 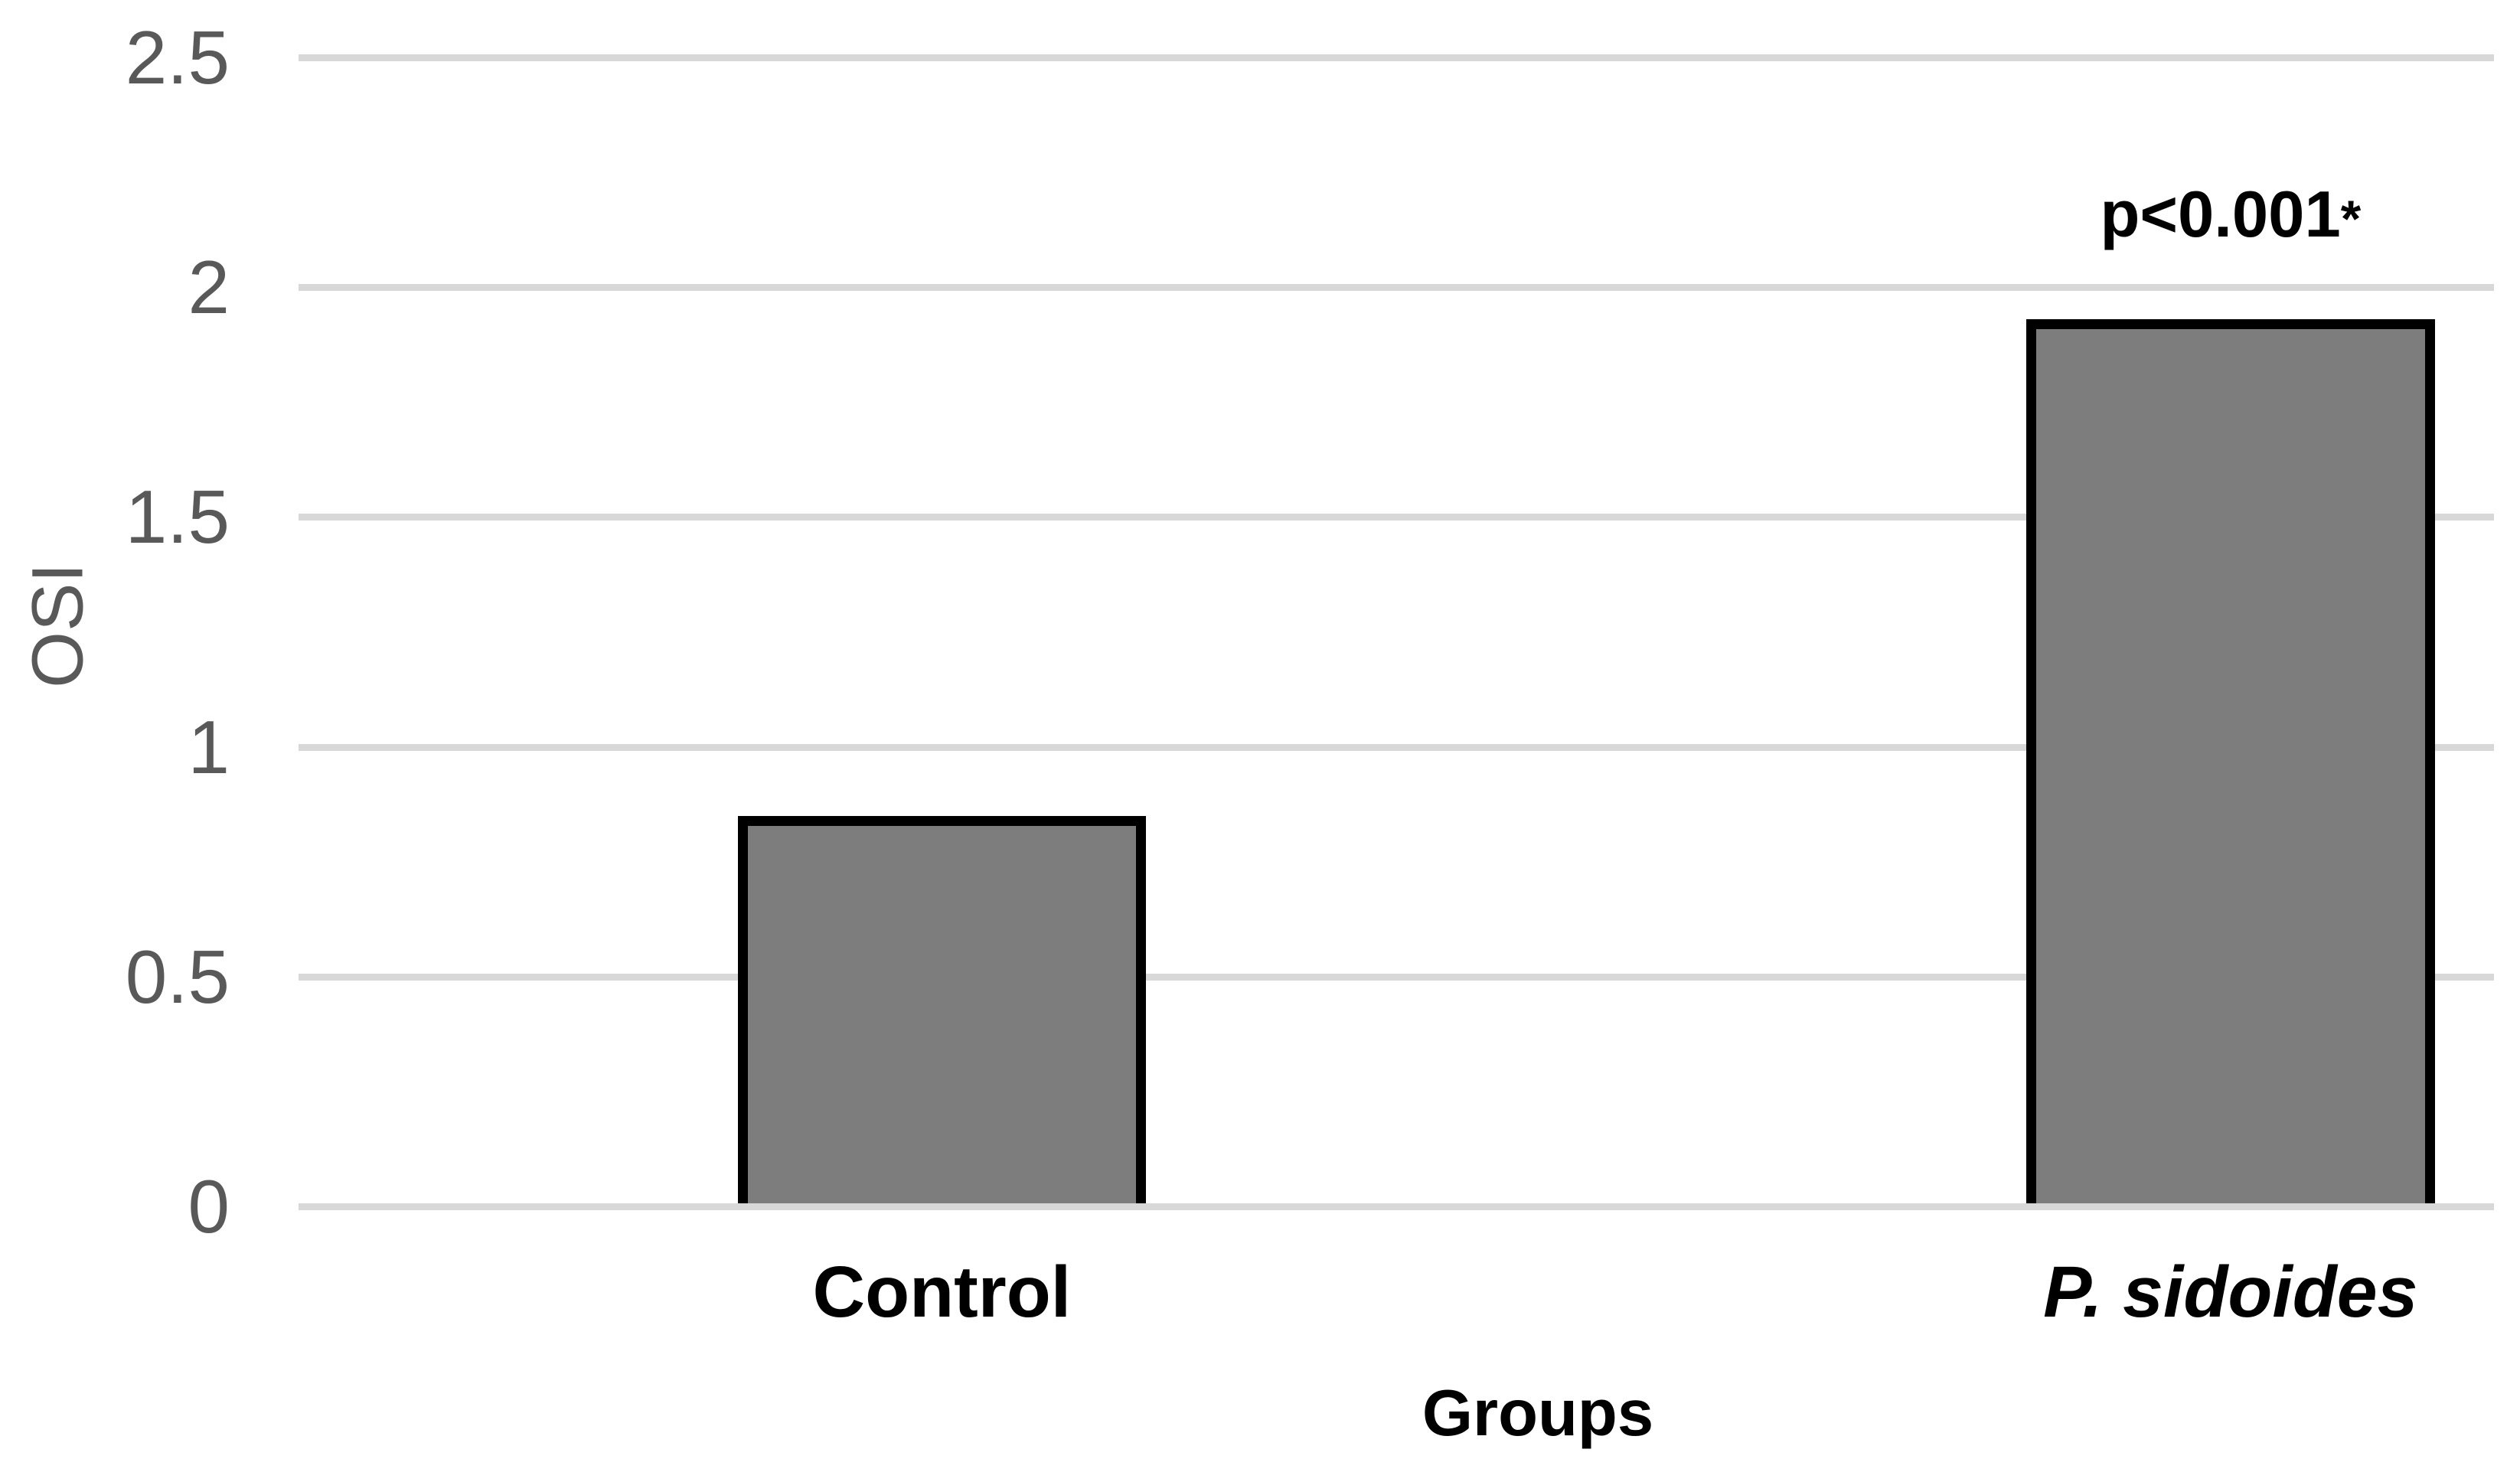 What do you see at coordinates (2230, 761) in the screenshot?
I see `bar-p-sidoides` at bounding box center [2230, 761].